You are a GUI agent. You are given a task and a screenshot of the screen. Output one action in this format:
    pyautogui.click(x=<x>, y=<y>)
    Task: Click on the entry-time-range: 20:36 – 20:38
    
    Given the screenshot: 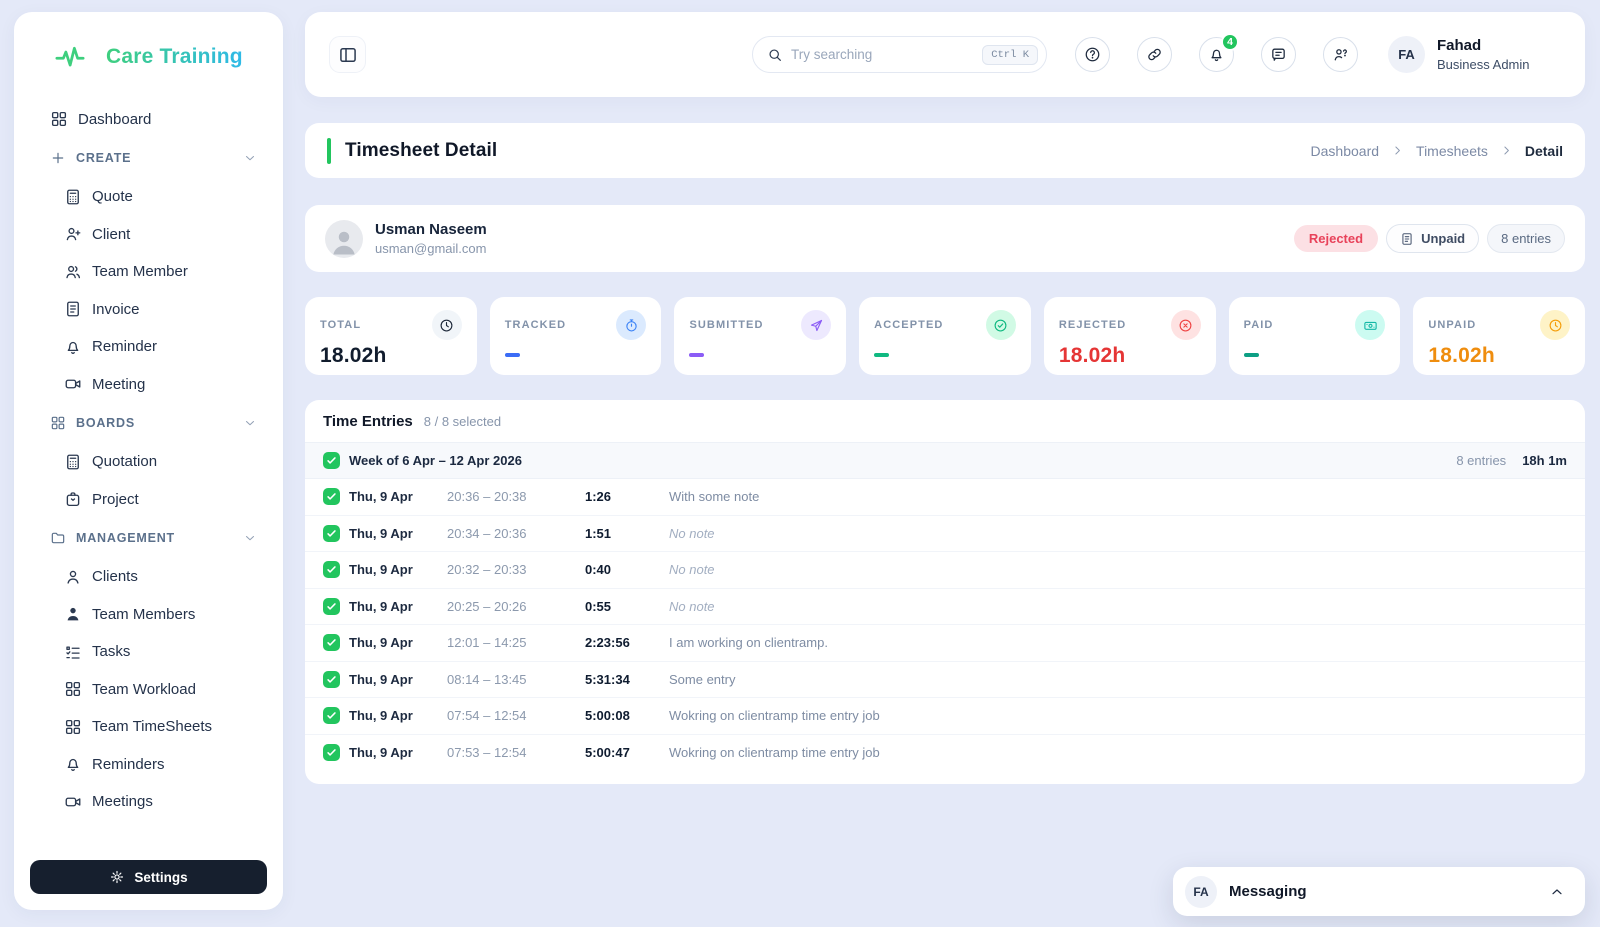 What is the action you would take?
    pyautogui.click(x=487, y=497)
    